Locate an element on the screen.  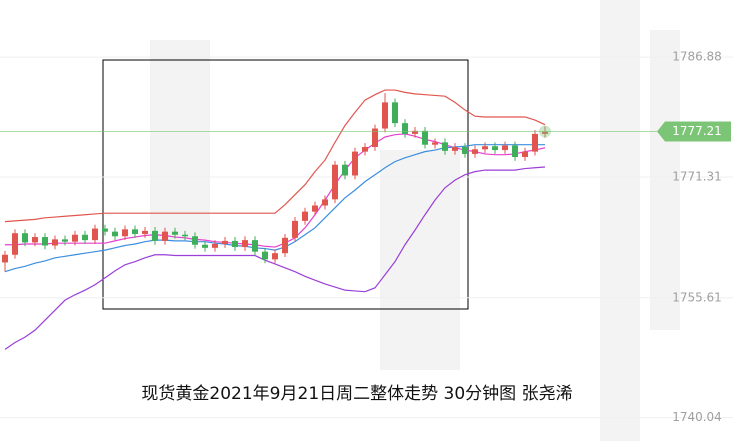
y-tick-label: 1786.88 is located at coordinates (697, 57).